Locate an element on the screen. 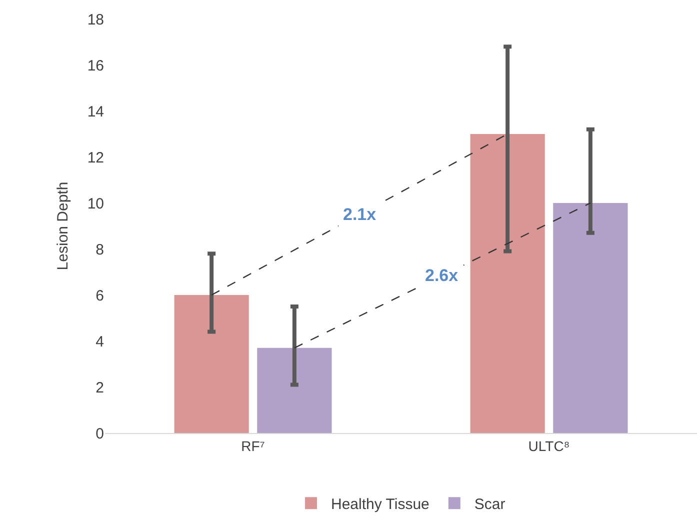 The width and height of the screenshot is (697, 523). y-tick-label: 18 is located at coordinates (95, 19).